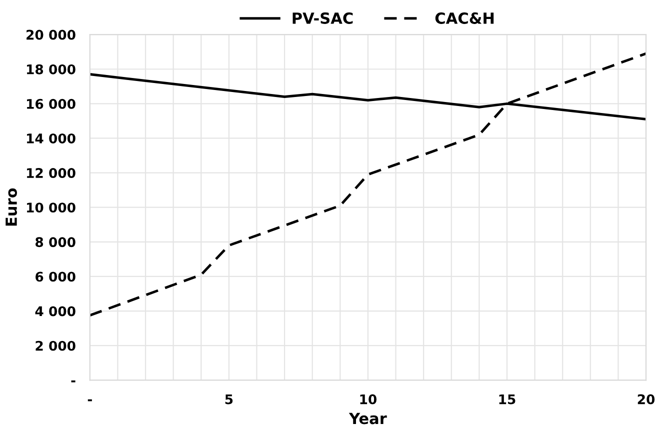  I want to click on y-tick-label: -, so click(73, 381).